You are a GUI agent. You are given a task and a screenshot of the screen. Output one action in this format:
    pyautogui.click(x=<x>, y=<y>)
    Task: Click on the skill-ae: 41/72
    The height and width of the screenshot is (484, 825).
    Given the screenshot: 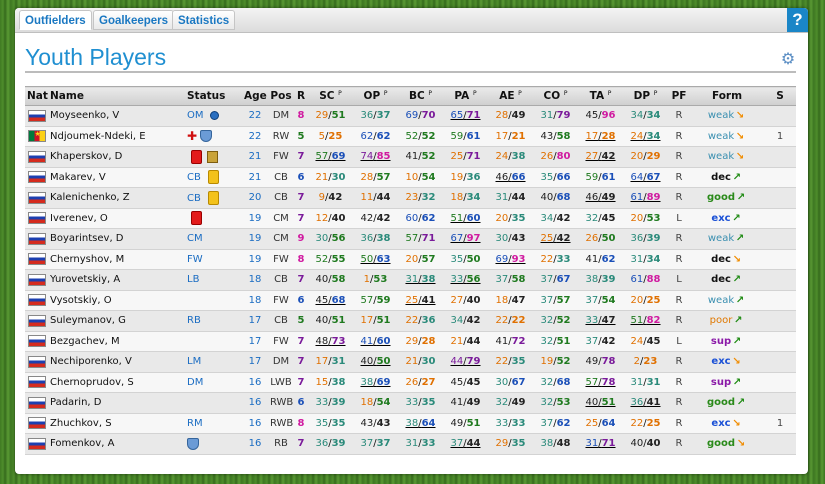 What is the action you would take?
    pyautogui.click(x=510, y=341)
    